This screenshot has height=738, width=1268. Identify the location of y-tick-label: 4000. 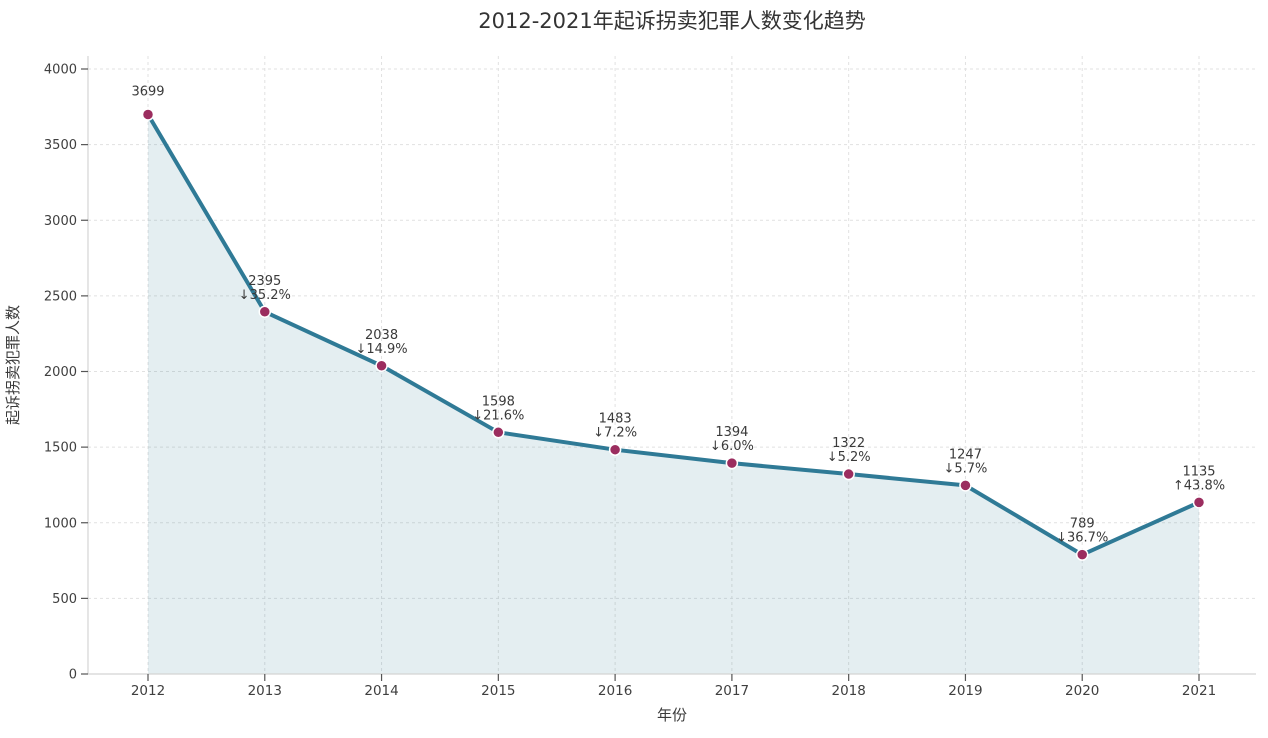
(60, 70).